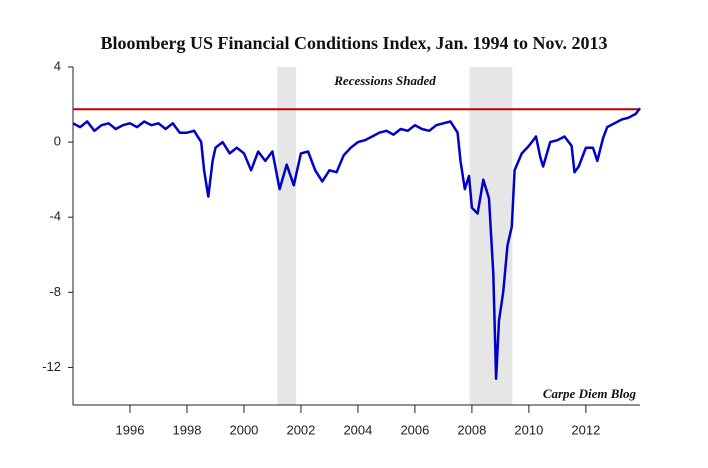 This screenshot has width=708, height=468. I want to click on y-tick-label: -4, so click(55, 216).